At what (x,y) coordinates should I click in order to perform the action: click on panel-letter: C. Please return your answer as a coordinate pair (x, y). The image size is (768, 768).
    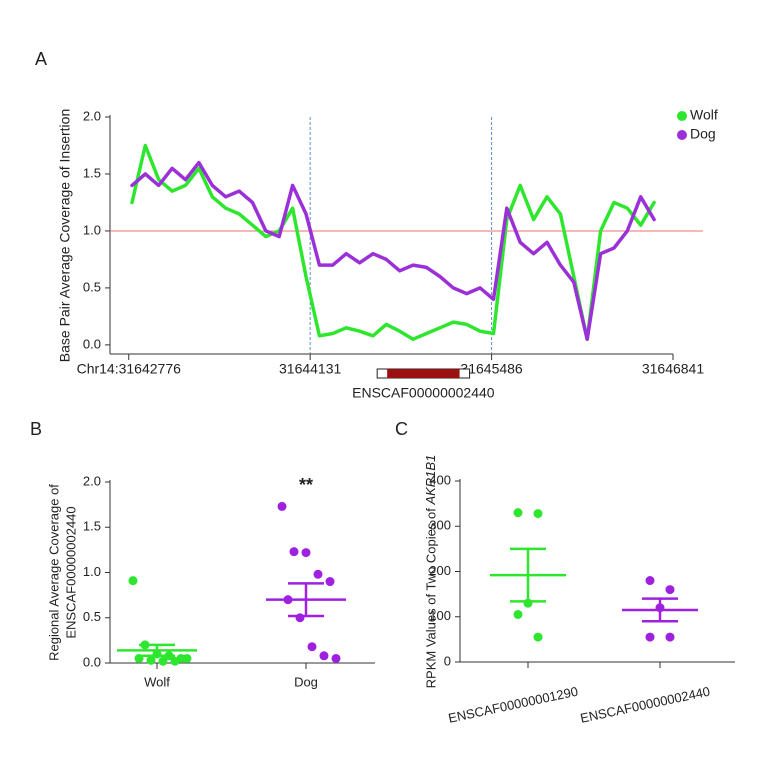
    Looking at the image, I should click on (401, 429).